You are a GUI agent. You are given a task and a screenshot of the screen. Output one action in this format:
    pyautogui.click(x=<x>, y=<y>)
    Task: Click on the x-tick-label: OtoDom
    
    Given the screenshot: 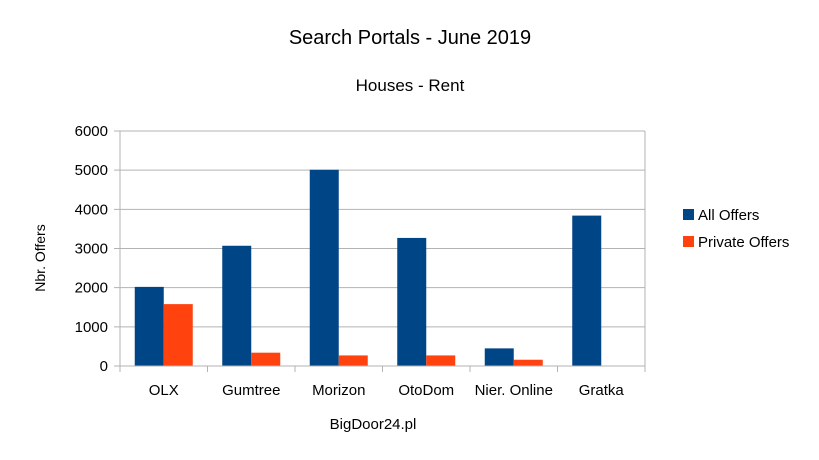 What is the action you would take?
    pyautogui.click(x=426, y=390)
    